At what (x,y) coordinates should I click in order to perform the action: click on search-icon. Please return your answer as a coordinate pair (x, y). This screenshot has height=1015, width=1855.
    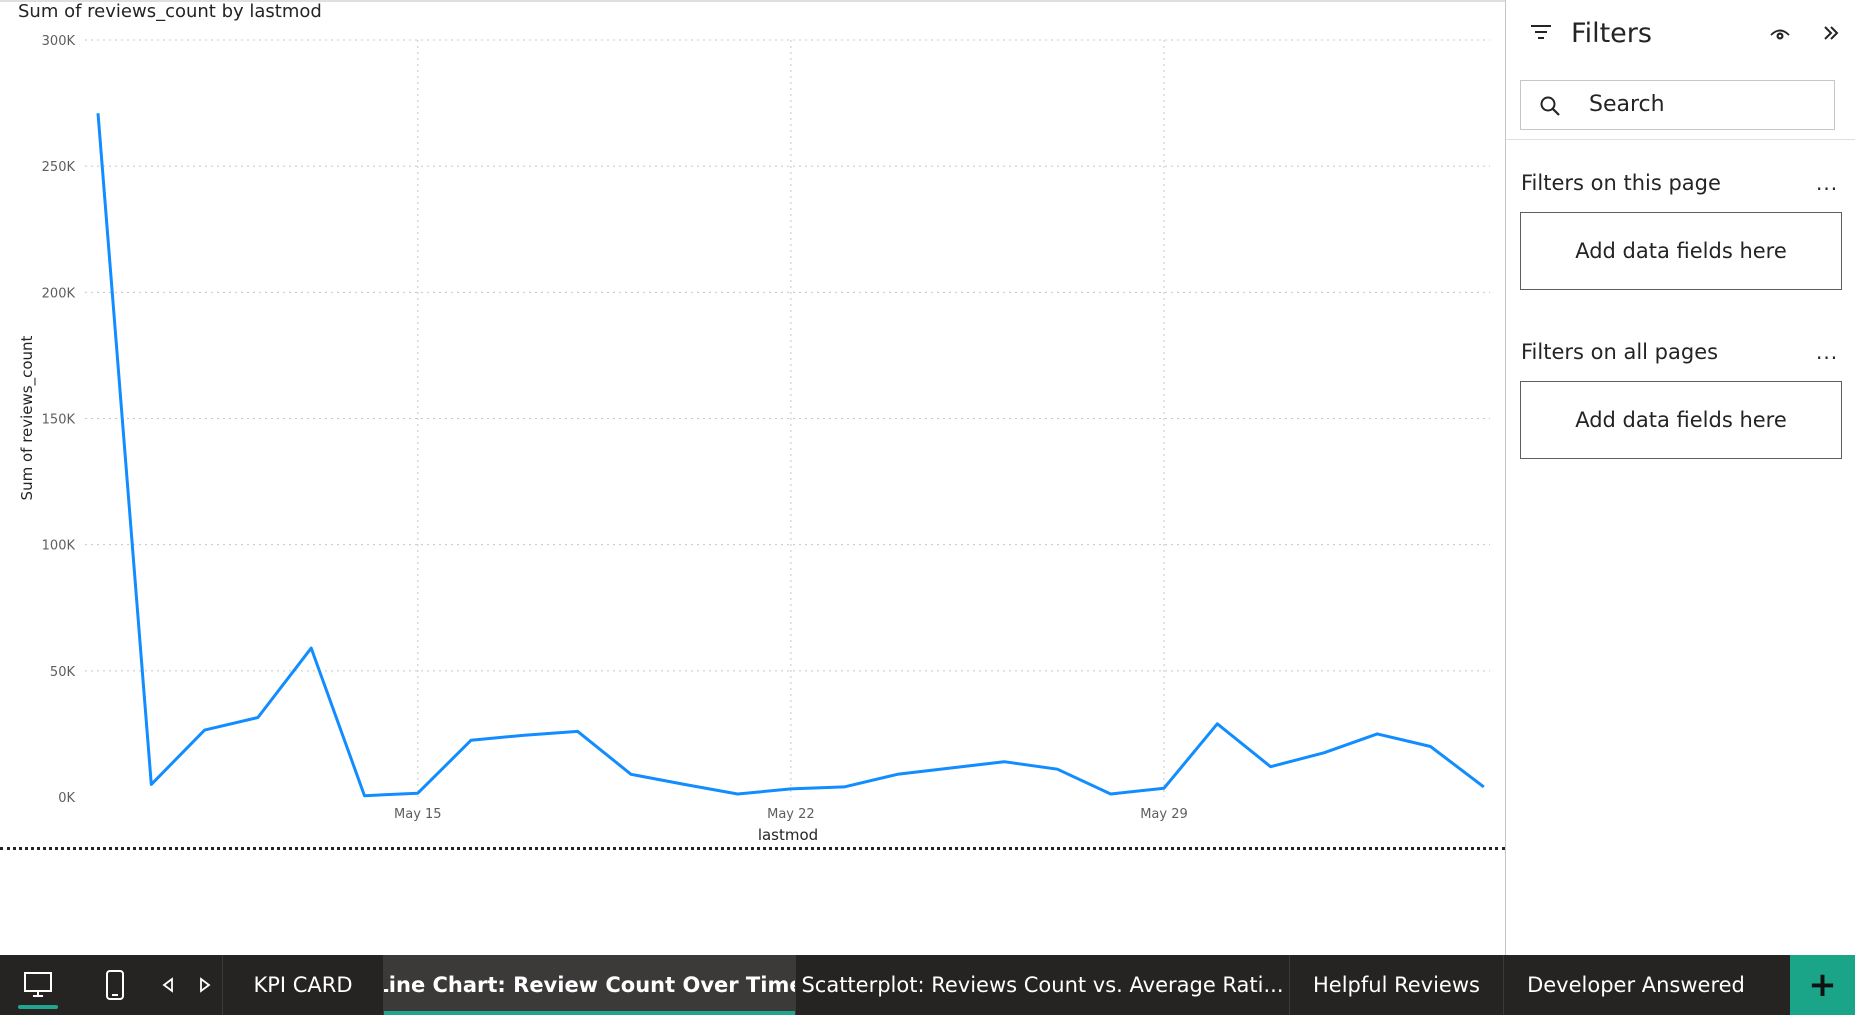
    Looking at the image, I should click on (1550, 106).